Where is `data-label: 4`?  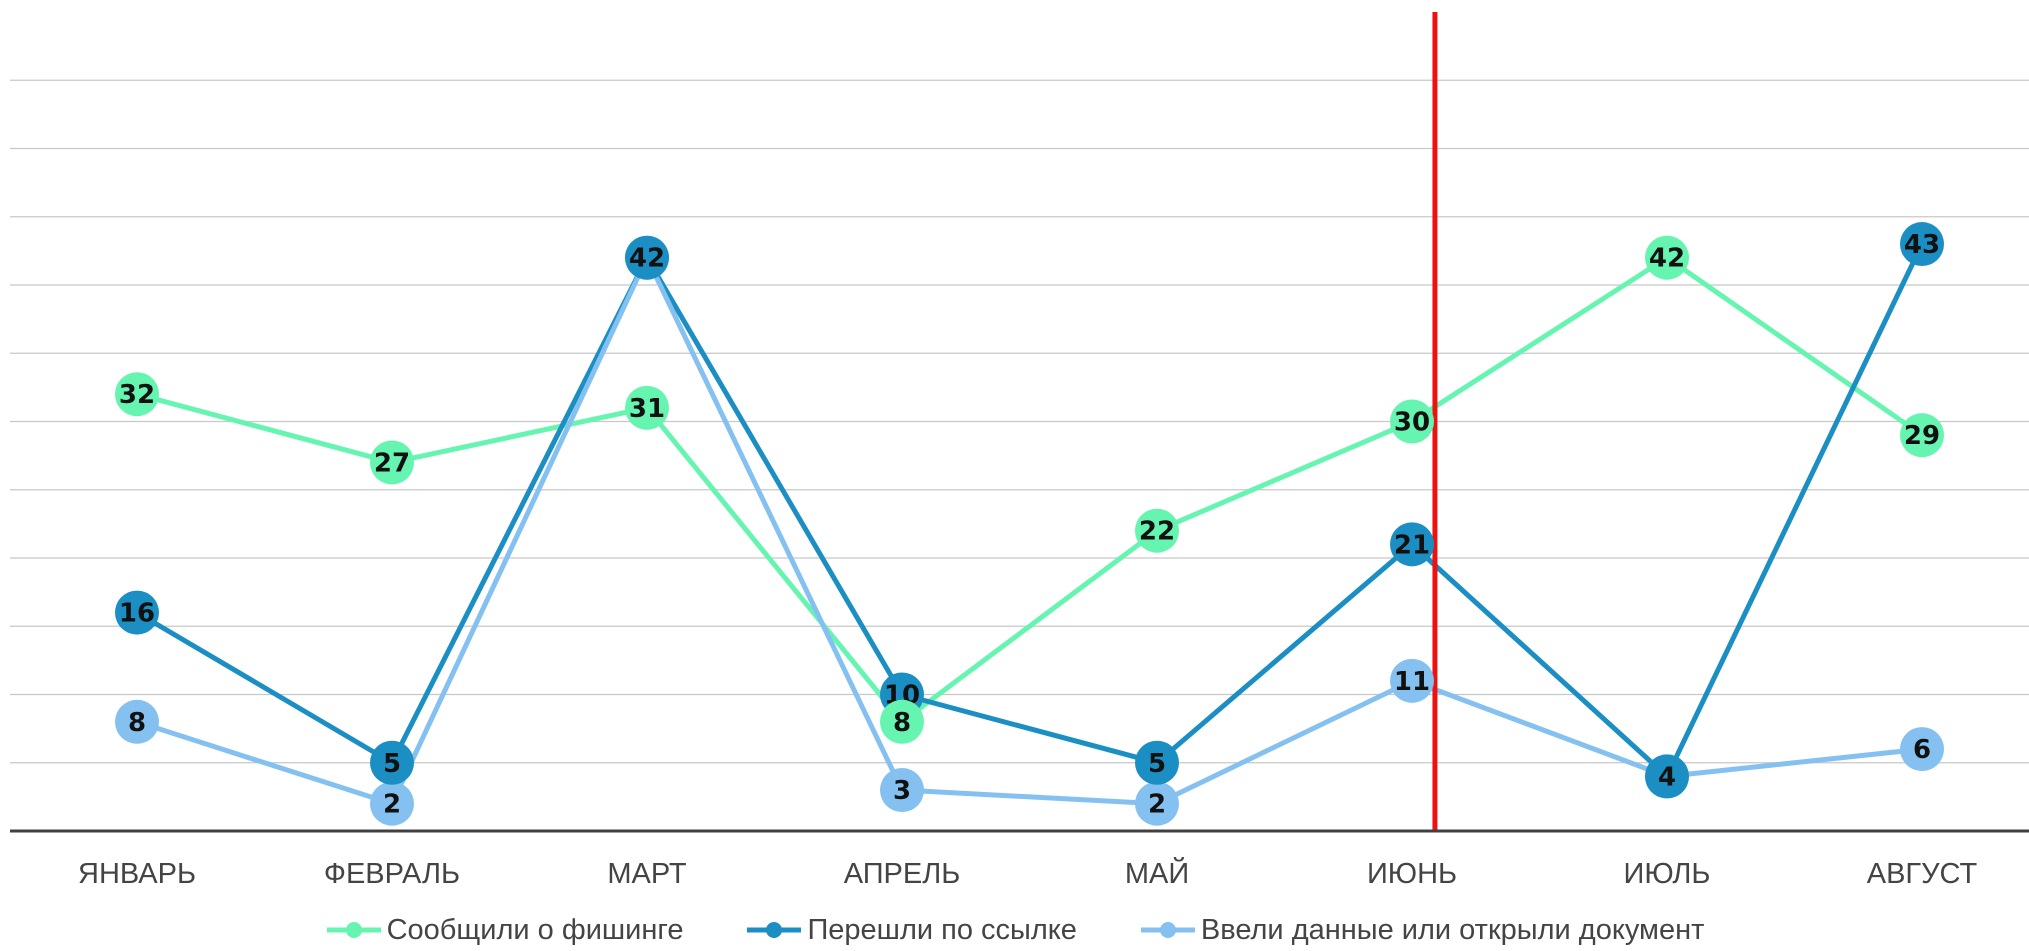 data-label: 4 is located at coordinates (1667, 777).